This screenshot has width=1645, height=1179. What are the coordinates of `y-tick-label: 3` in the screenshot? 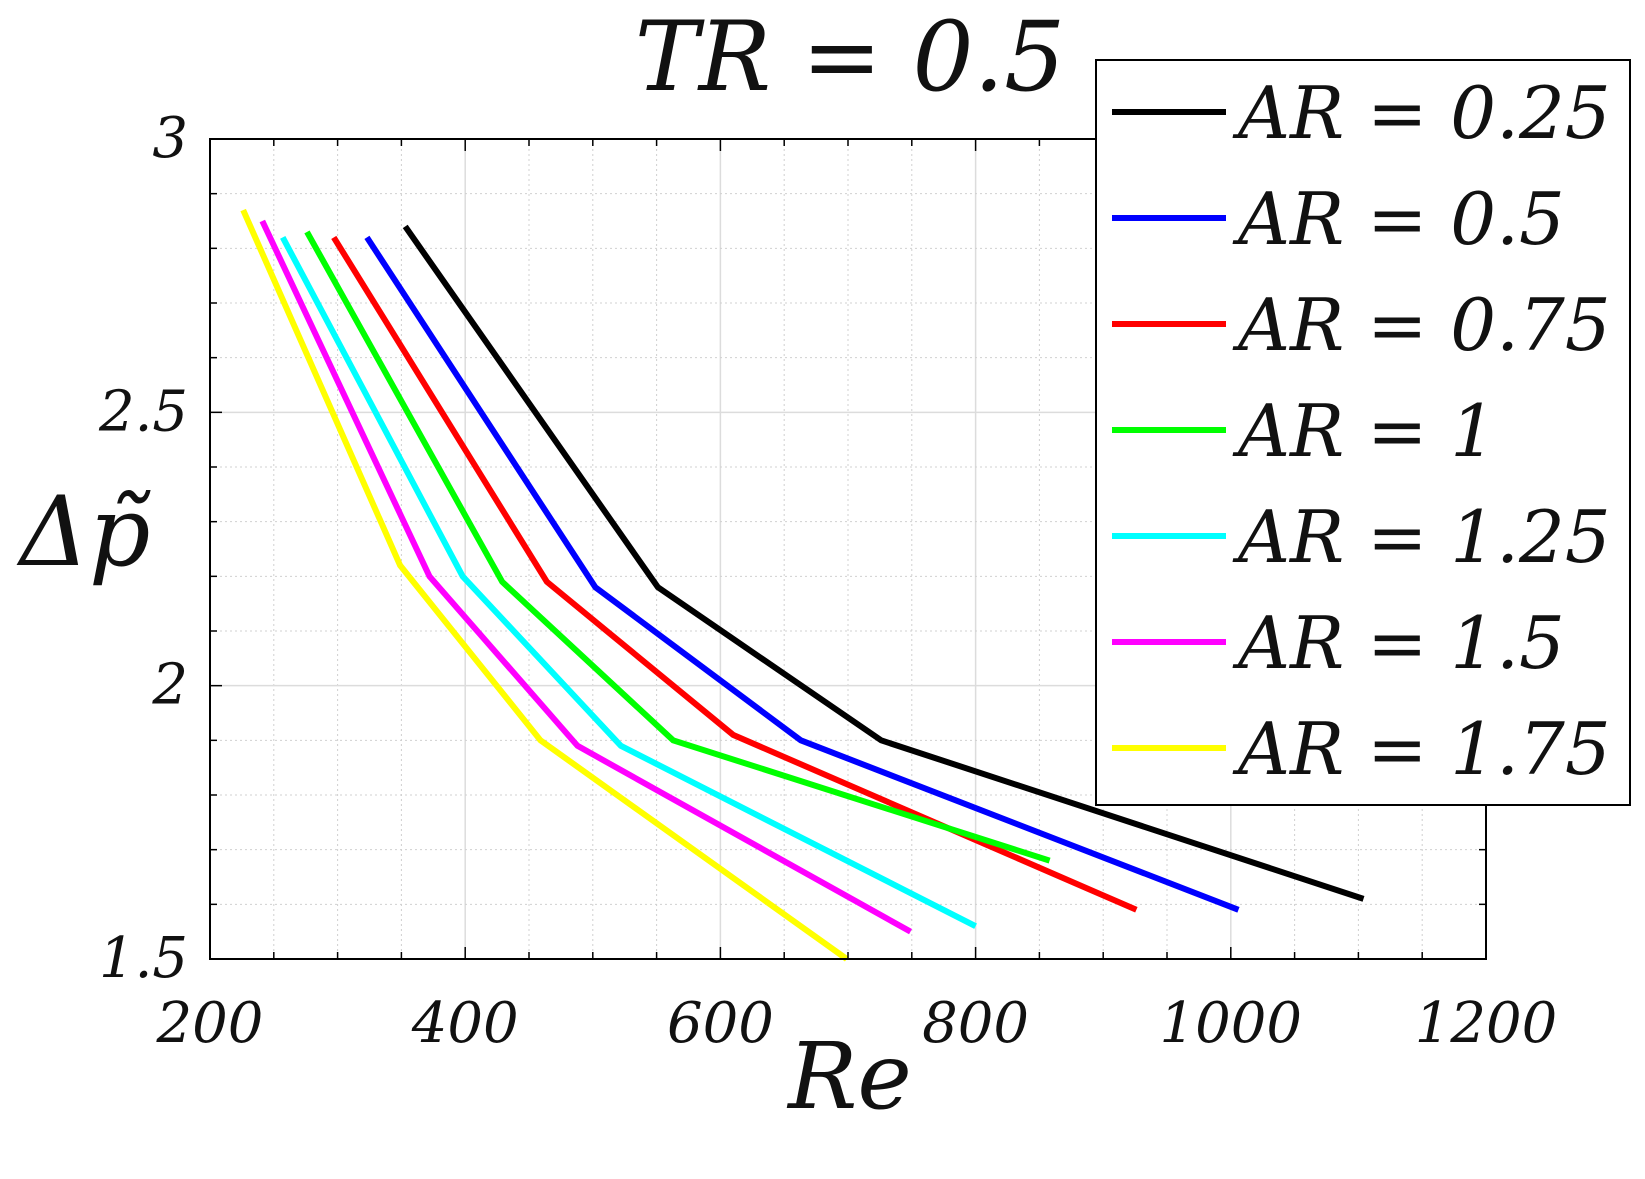 It's located at (170, 138).